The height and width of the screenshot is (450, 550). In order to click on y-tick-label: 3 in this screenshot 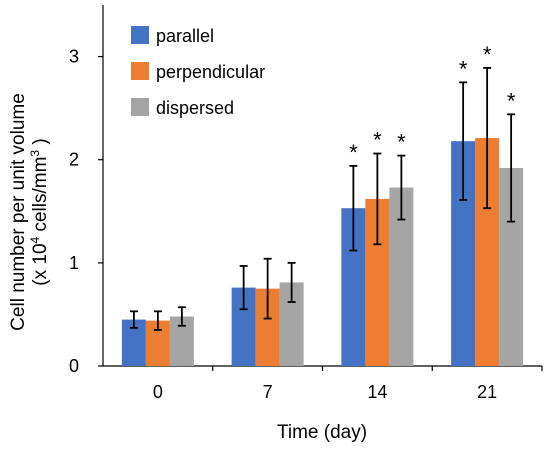, I will do `click(74, 57)`.